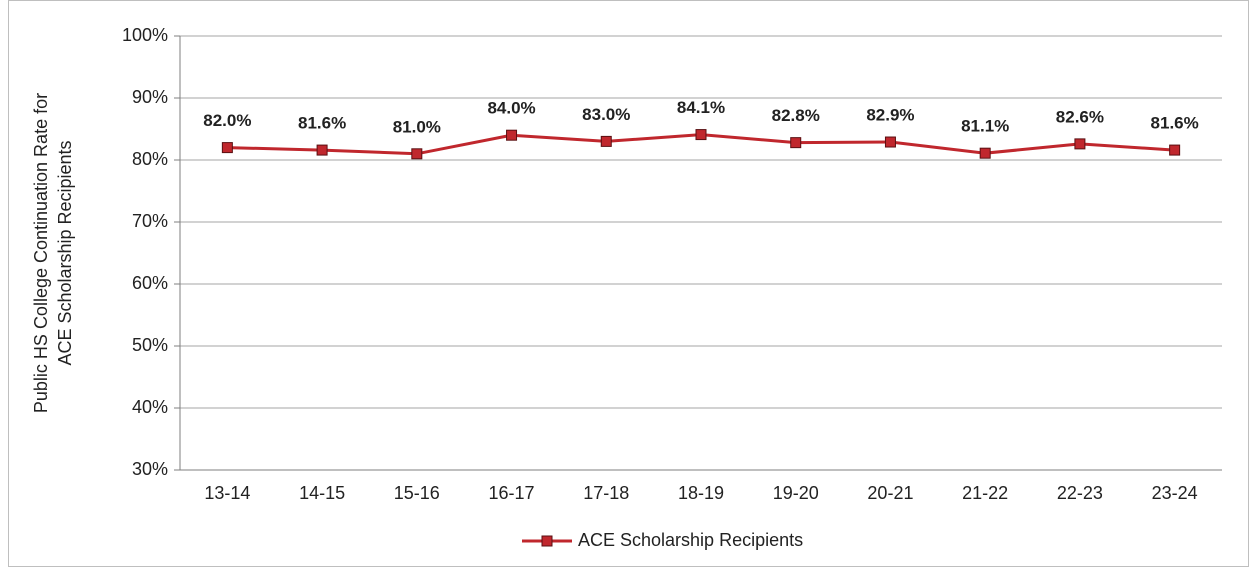 This screenshot has height=568, width=1250. I want to click on data-label: 82.8%, so click(796, 115).